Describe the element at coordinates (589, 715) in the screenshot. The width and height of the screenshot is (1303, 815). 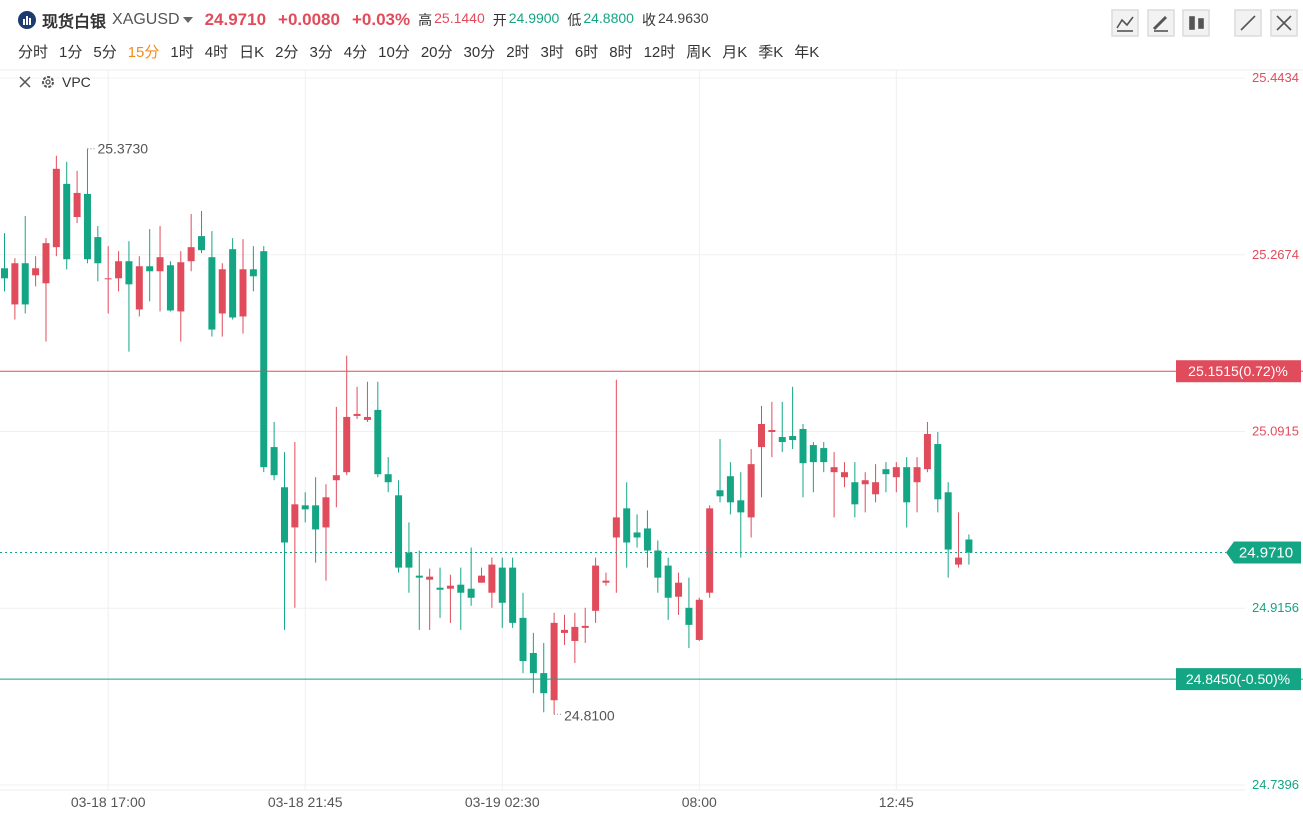
I see `extreme-label: 24.8100` at that location.